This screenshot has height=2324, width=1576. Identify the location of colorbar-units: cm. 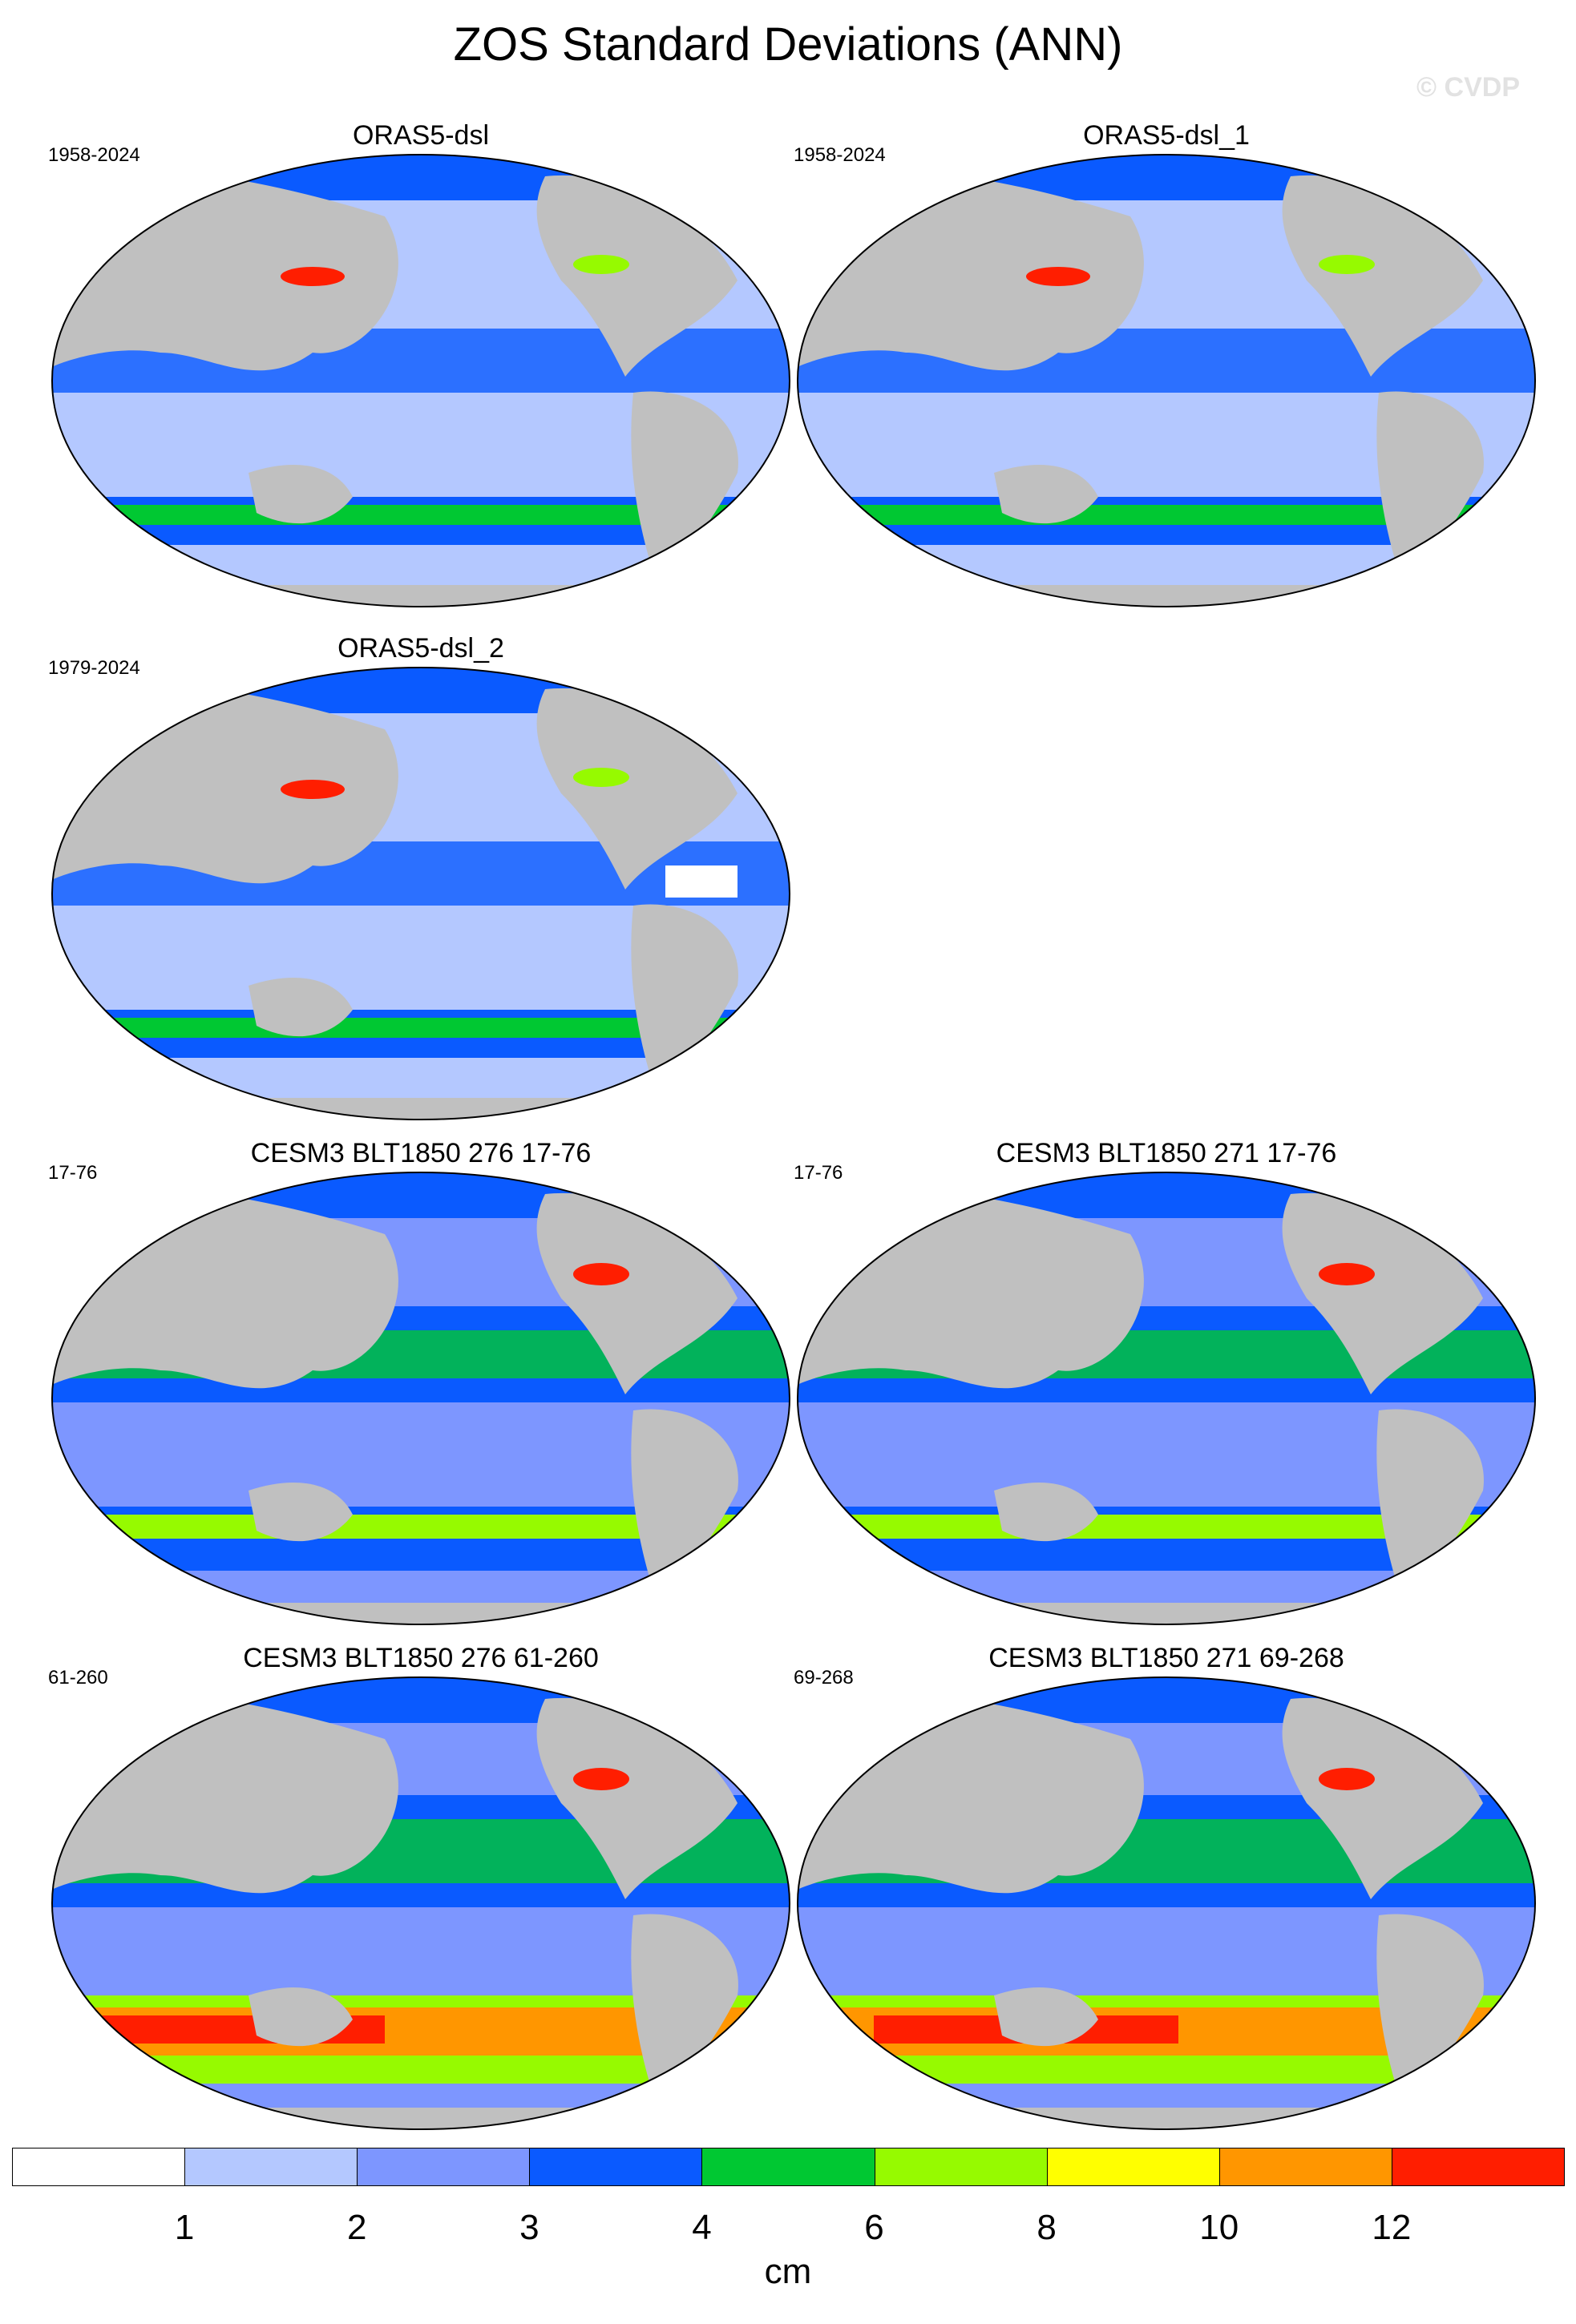
(788, 2271).